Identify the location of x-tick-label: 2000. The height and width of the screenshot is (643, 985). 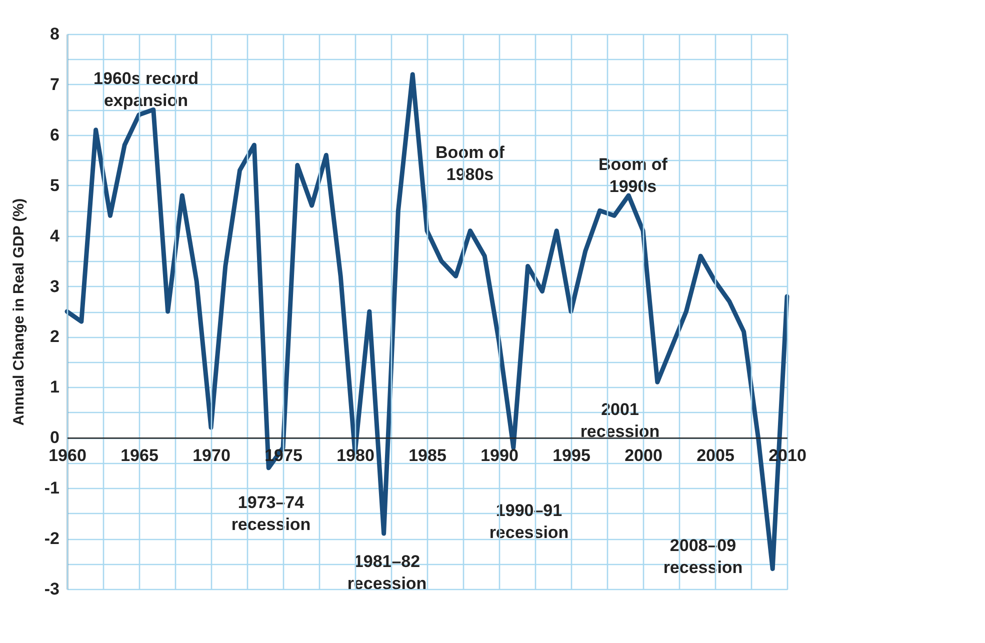
(643, 456).